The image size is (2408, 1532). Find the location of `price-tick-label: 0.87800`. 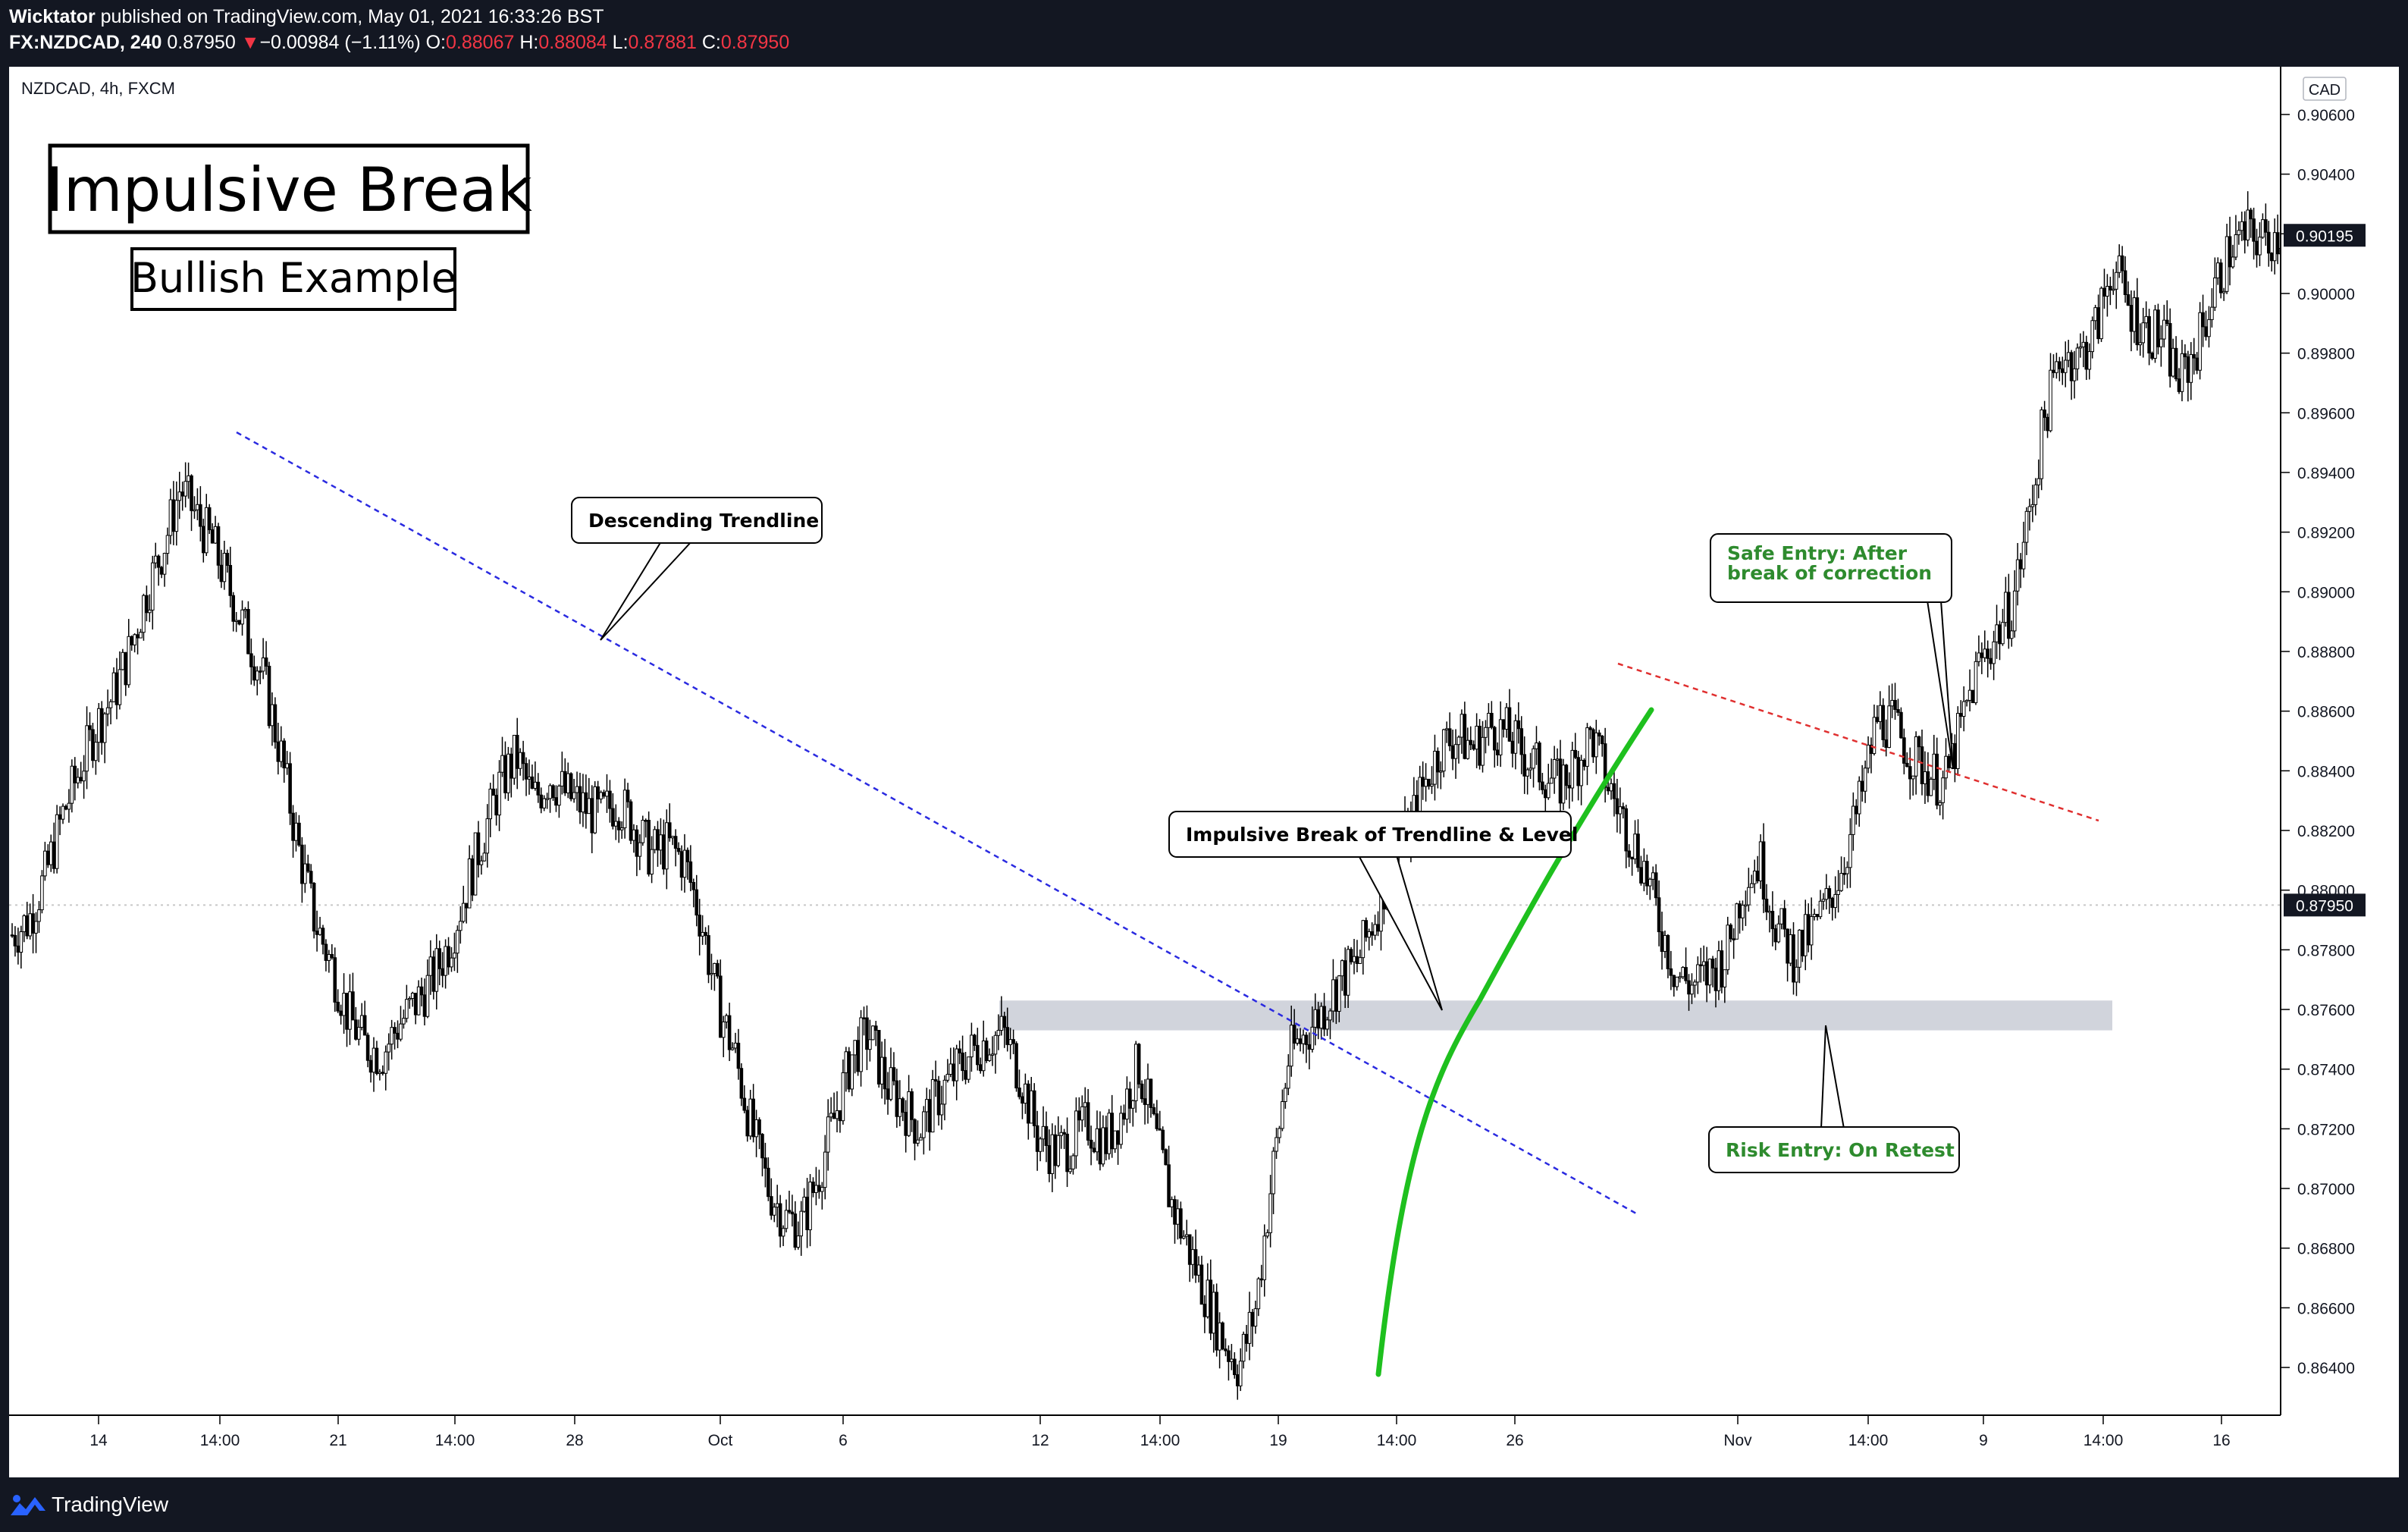

price-tick-label: 0.87800 is located at coordinates (2326, 951).